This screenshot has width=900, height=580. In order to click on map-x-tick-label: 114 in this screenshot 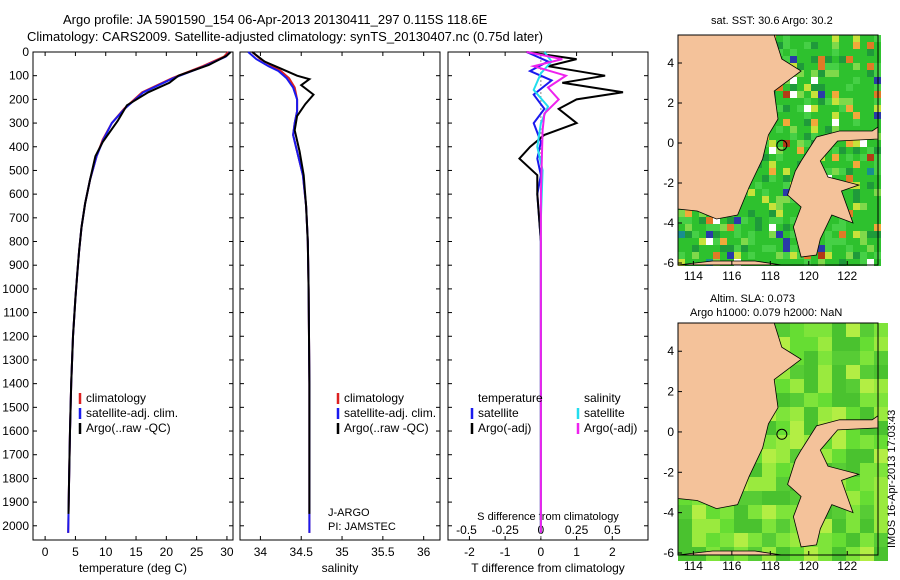, I will do `click(693, 276)`.